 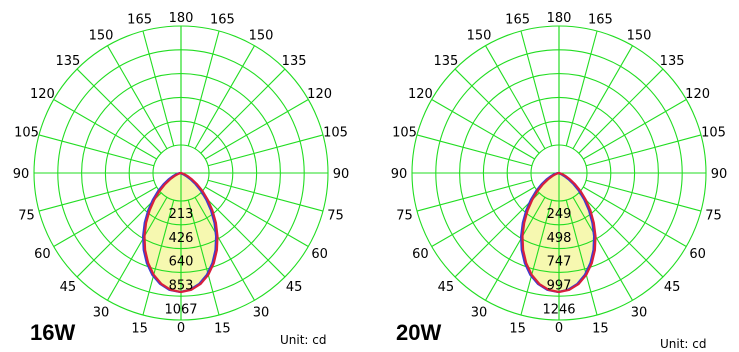 I want to click on ring-value-label: 498, so click(x=559, y=238).